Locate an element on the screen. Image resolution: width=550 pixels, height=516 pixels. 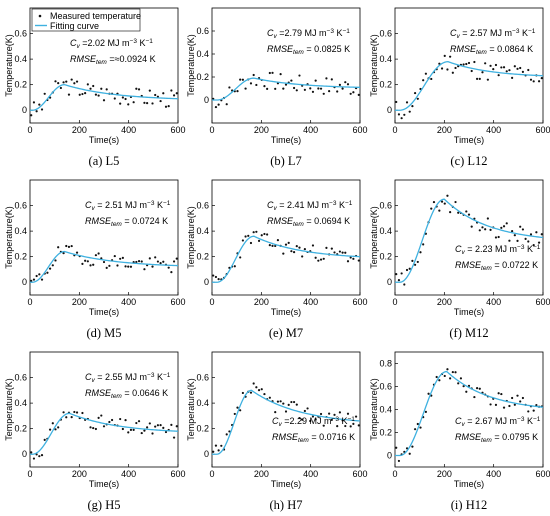
x-tick-label: 400 is located at coordinates (493, 130).